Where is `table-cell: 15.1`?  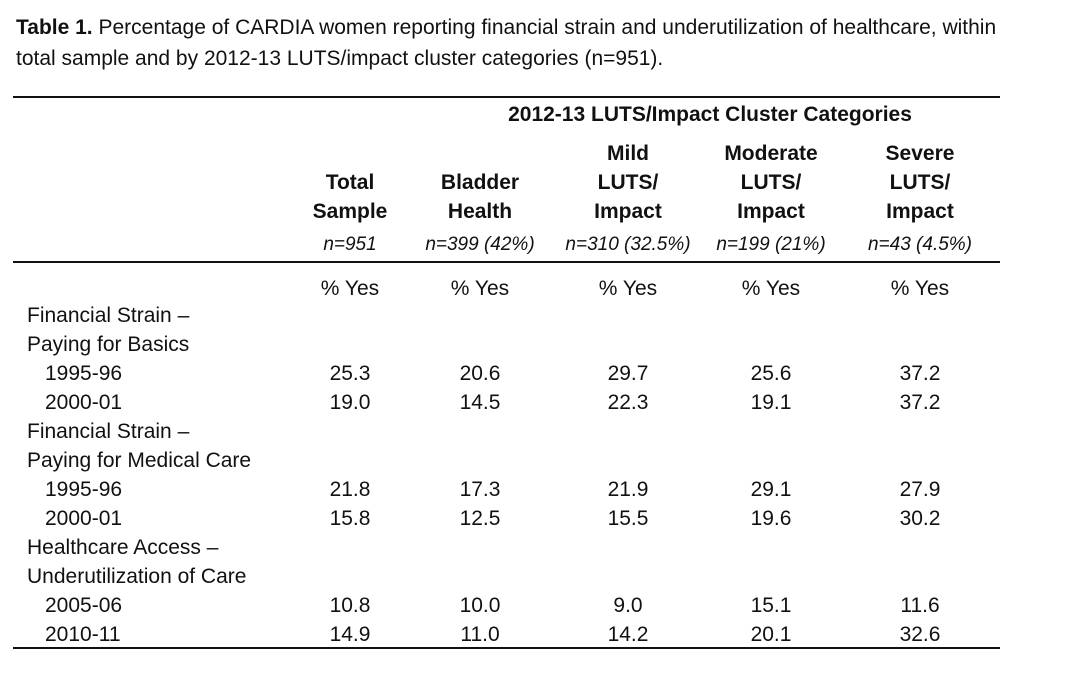 table-cell: 15.1 is located at coordinates (771, 605).